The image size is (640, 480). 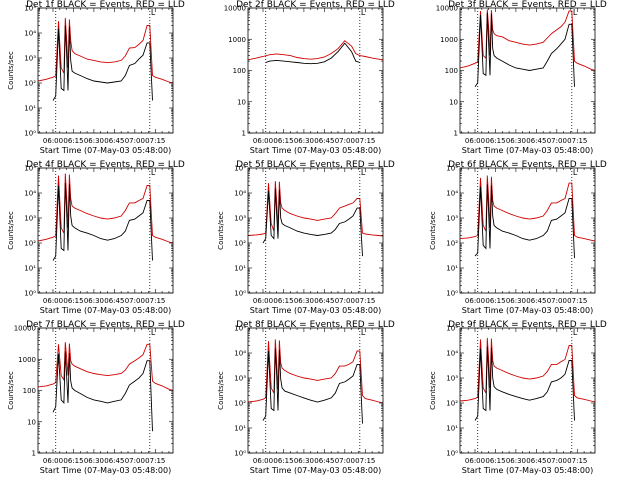 I want to click on chart-title: Det 7f BLACK = Events, RED = LLD, so click(x=105, y=325).